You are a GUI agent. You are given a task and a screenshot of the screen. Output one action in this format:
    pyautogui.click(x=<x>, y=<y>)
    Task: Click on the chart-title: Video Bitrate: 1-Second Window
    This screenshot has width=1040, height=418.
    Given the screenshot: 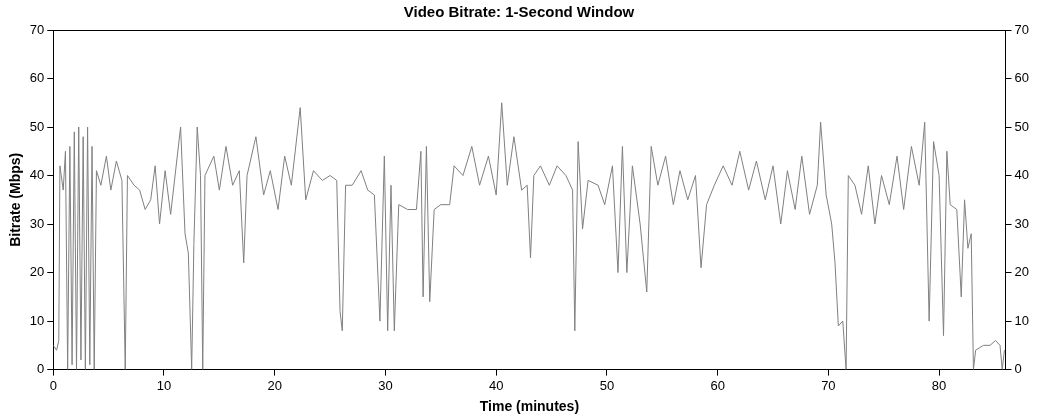 What is the action you would take?
    pyautogui.click(x=519, y=12)
    